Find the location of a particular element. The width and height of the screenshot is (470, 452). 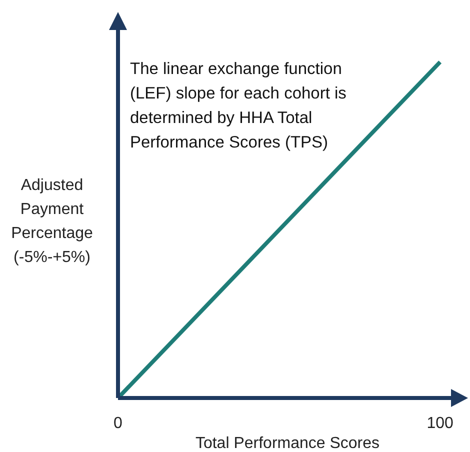

x-axis-title: Total Performance Scores is located at coordinates (287, 443).